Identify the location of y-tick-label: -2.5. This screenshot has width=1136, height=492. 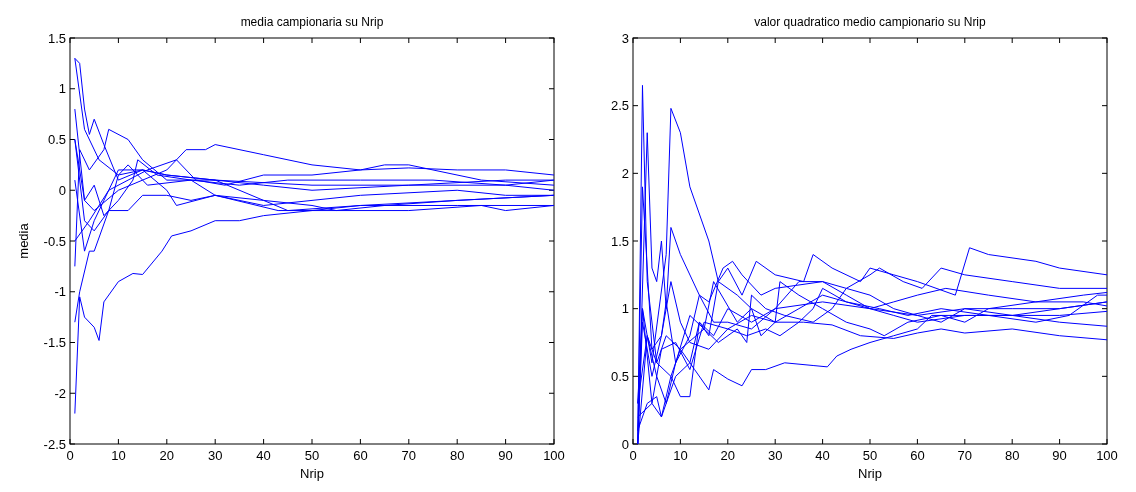
(54, 444).